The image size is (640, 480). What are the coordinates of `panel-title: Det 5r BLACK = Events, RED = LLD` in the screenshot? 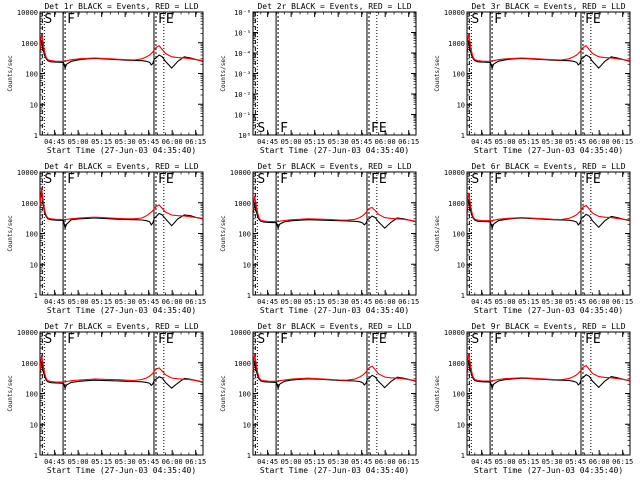 It's located at (334, 166).